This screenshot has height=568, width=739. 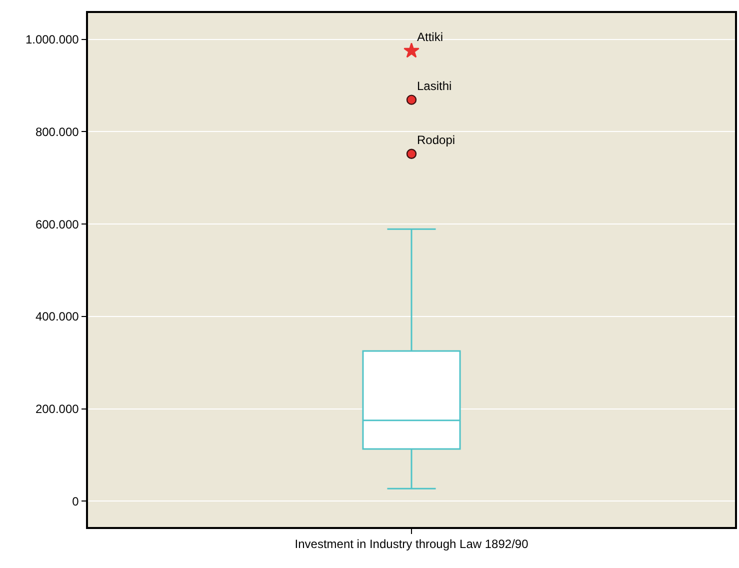 What do you see at coordinates (57, 317) in the screenshot?
I see `y-tick-label: 400.000` at bounding box center [57, 317].